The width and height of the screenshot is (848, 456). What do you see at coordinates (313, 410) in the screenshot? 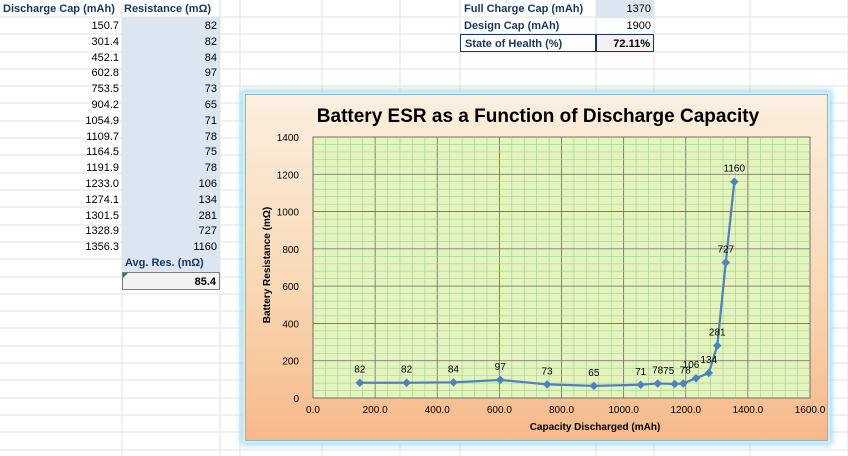
I see `x-tick-label: 0.0` at bounding box center [313, 410].